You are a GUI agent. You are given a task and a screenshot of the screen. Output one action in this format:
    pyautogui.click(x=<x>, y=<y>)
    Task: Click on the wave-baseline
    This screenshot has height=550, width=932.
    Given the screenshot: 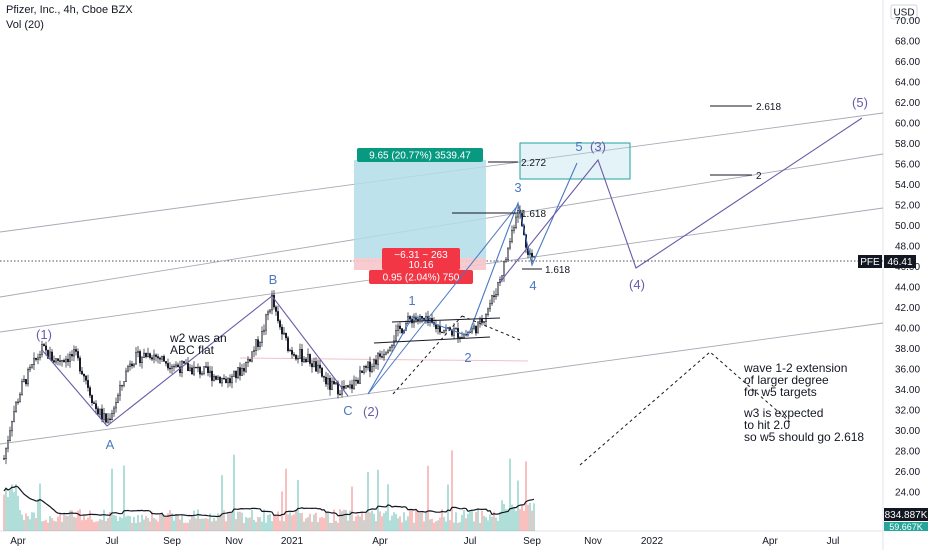 What is the action you would take?
    pyautogui.click(x=432, y=340)
    